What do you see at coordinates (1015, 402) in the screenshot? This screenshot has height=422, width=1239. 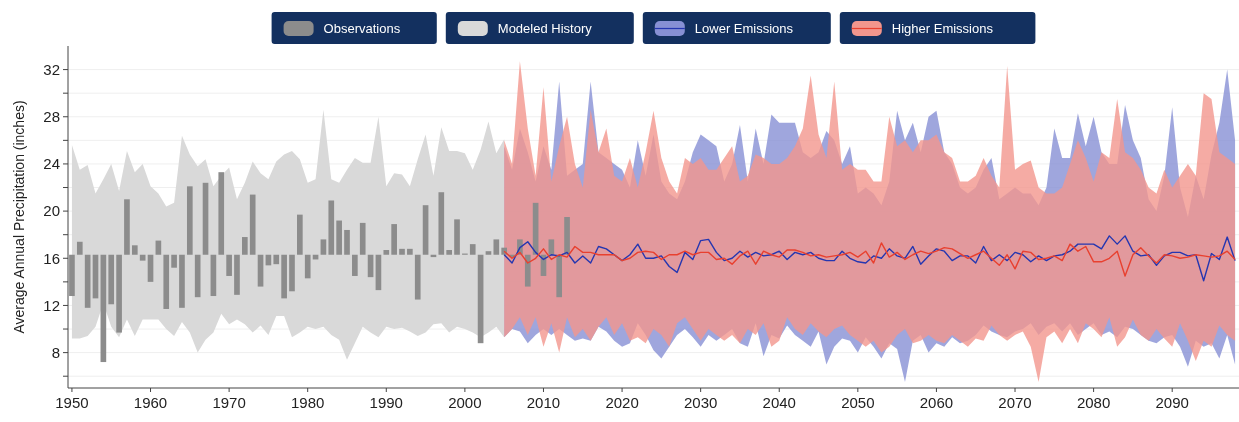 I see `x-tick-label: 2070` at bounding box center [1015, 402].